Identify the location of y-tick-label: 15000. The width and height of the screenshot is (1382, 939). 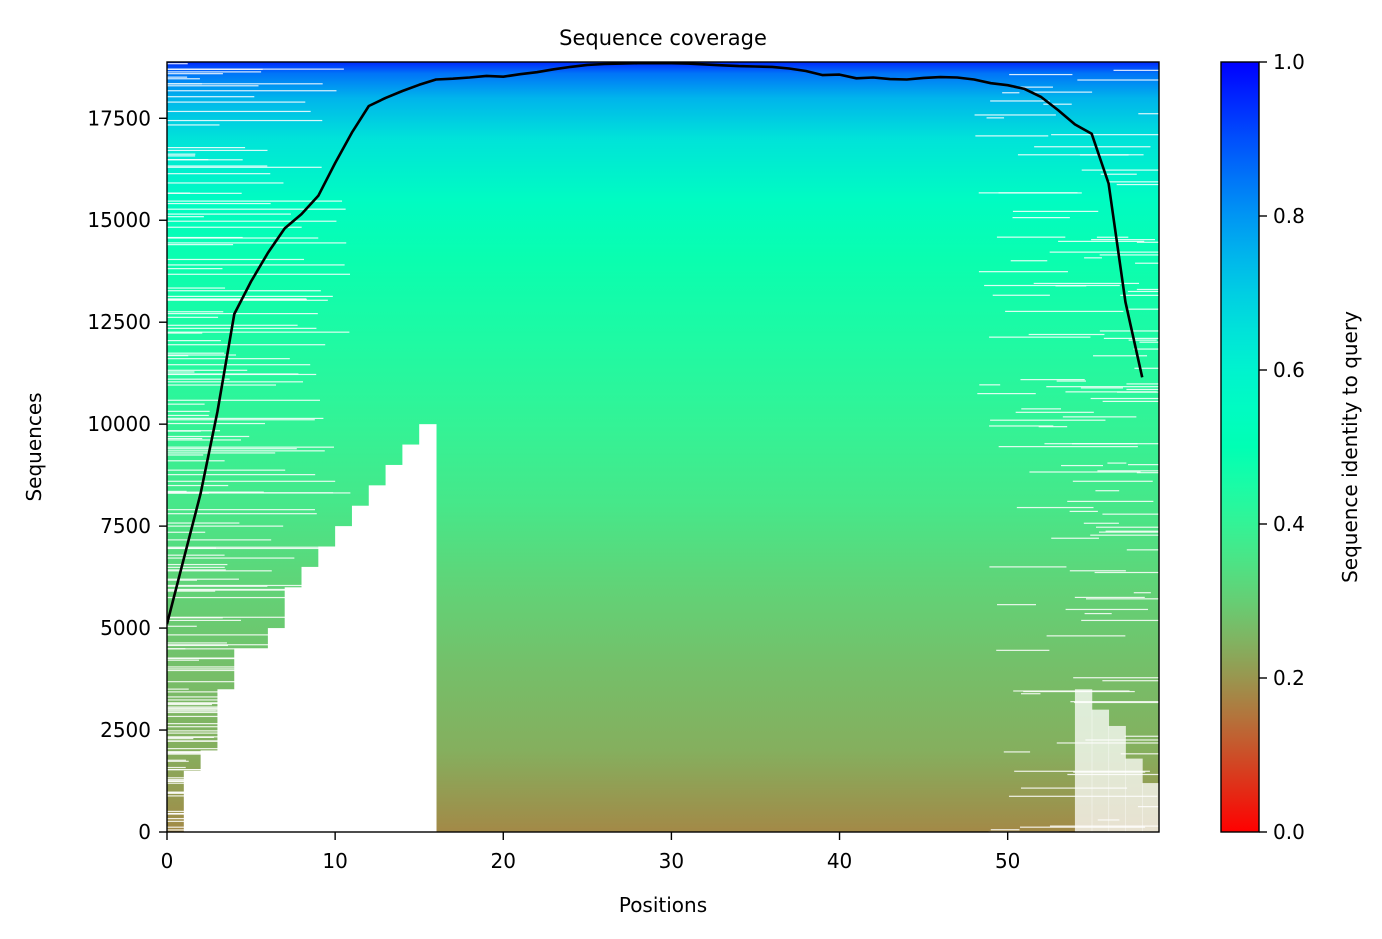
(119, 220).